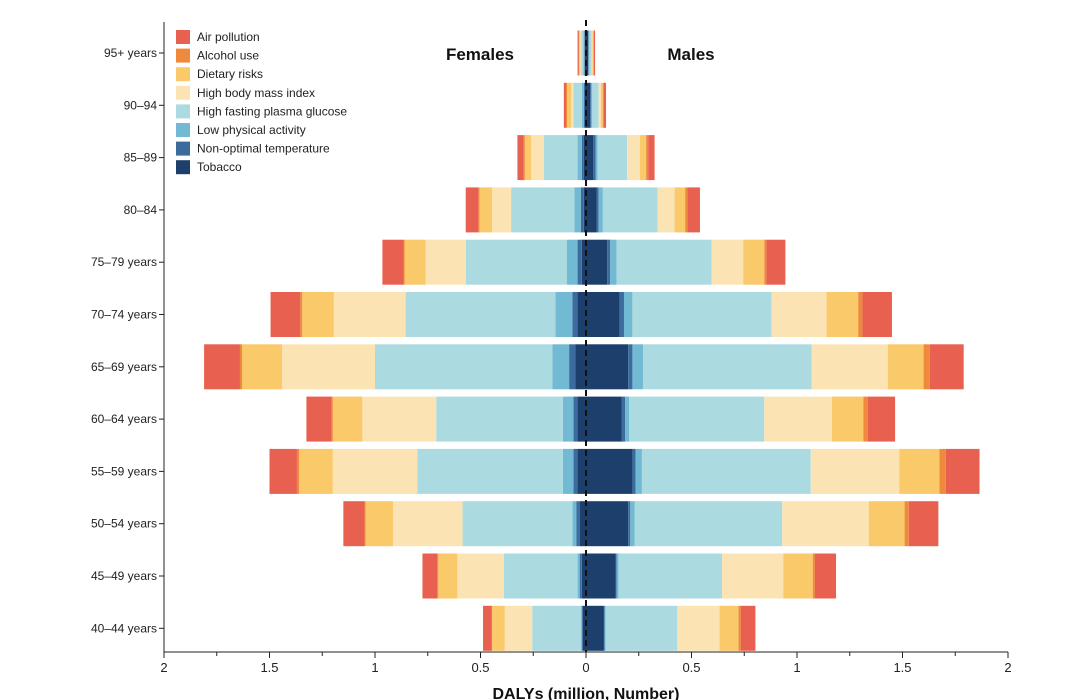  I want to click on legend-label-high-fasting-plasma-glucose: High fasting plasma glucose, so click(272, 111).